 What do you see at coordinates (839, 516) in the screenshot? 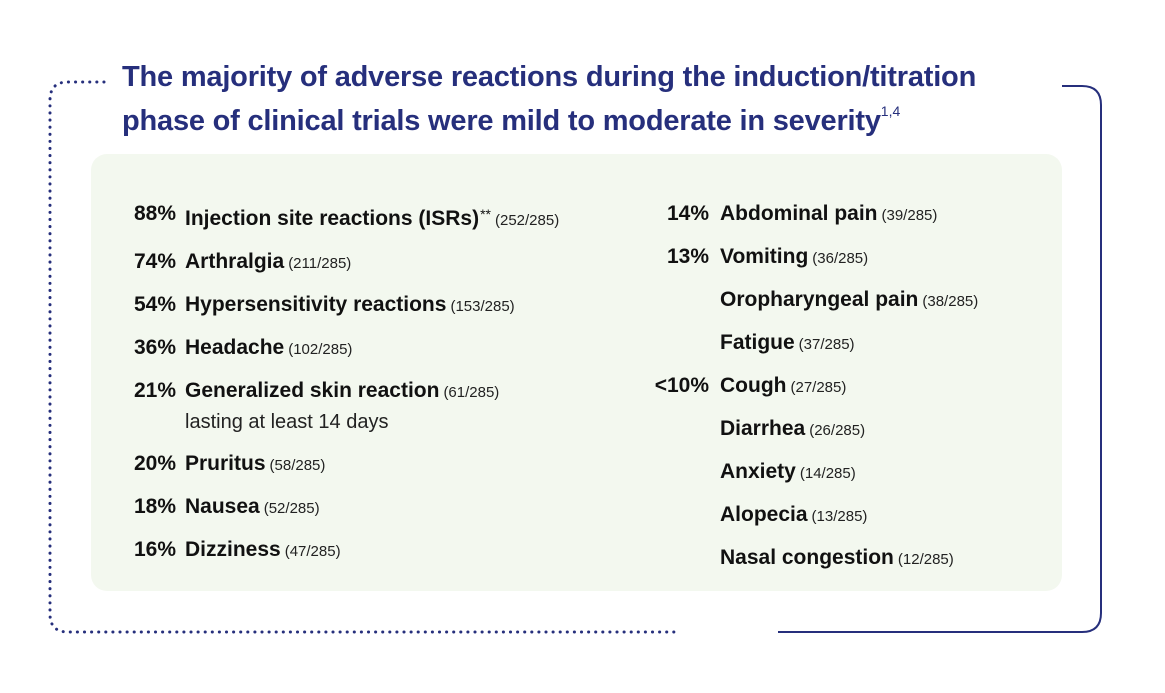
I see `reaction-count: (13/285)` at bounding box center [839, 516].